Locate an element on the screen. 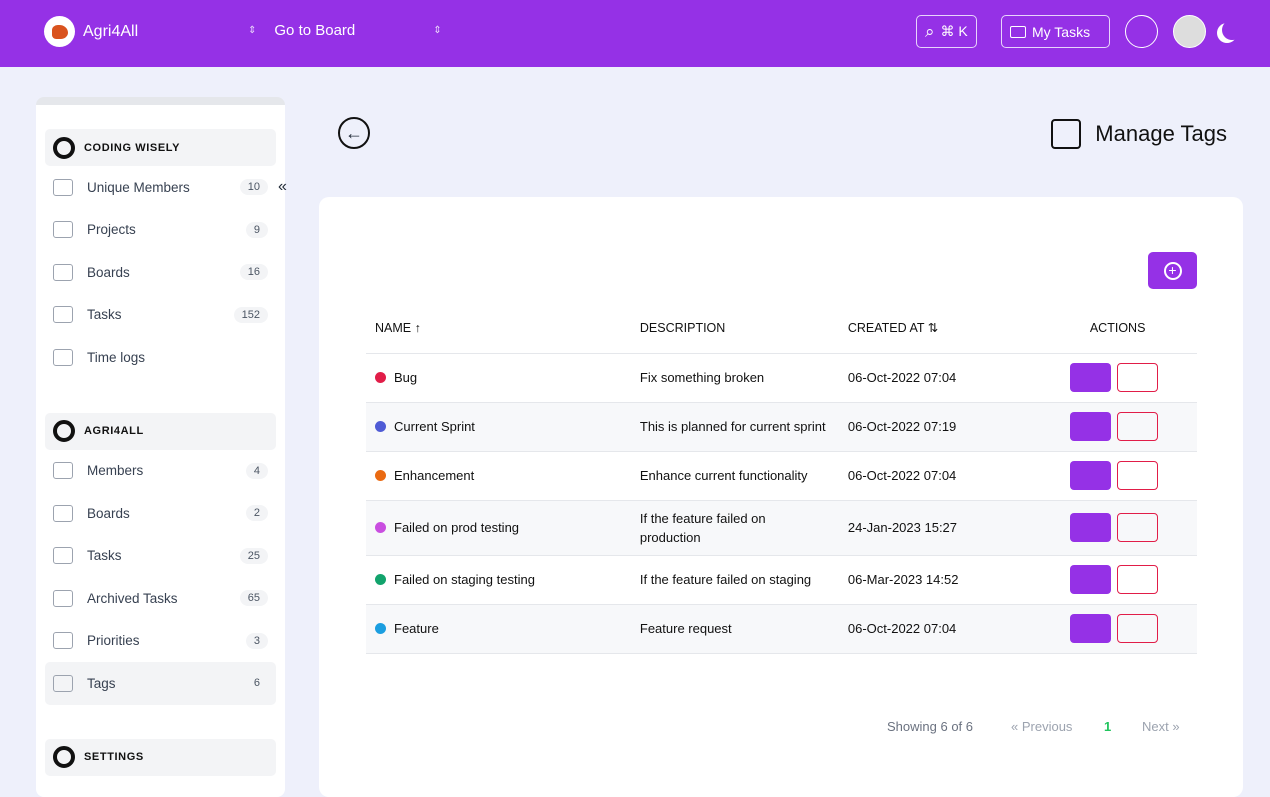 This screenshot has width=1270, height=797. nav-label: Members is located at coordinates (115, 471).